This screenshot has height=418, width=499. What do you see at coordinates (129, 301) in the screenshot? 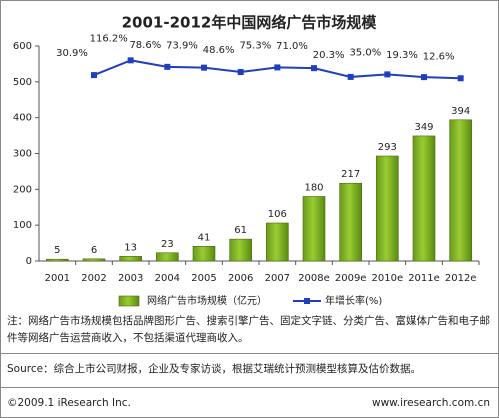
I see `legend-swatch` at bounding box center [129, 301].